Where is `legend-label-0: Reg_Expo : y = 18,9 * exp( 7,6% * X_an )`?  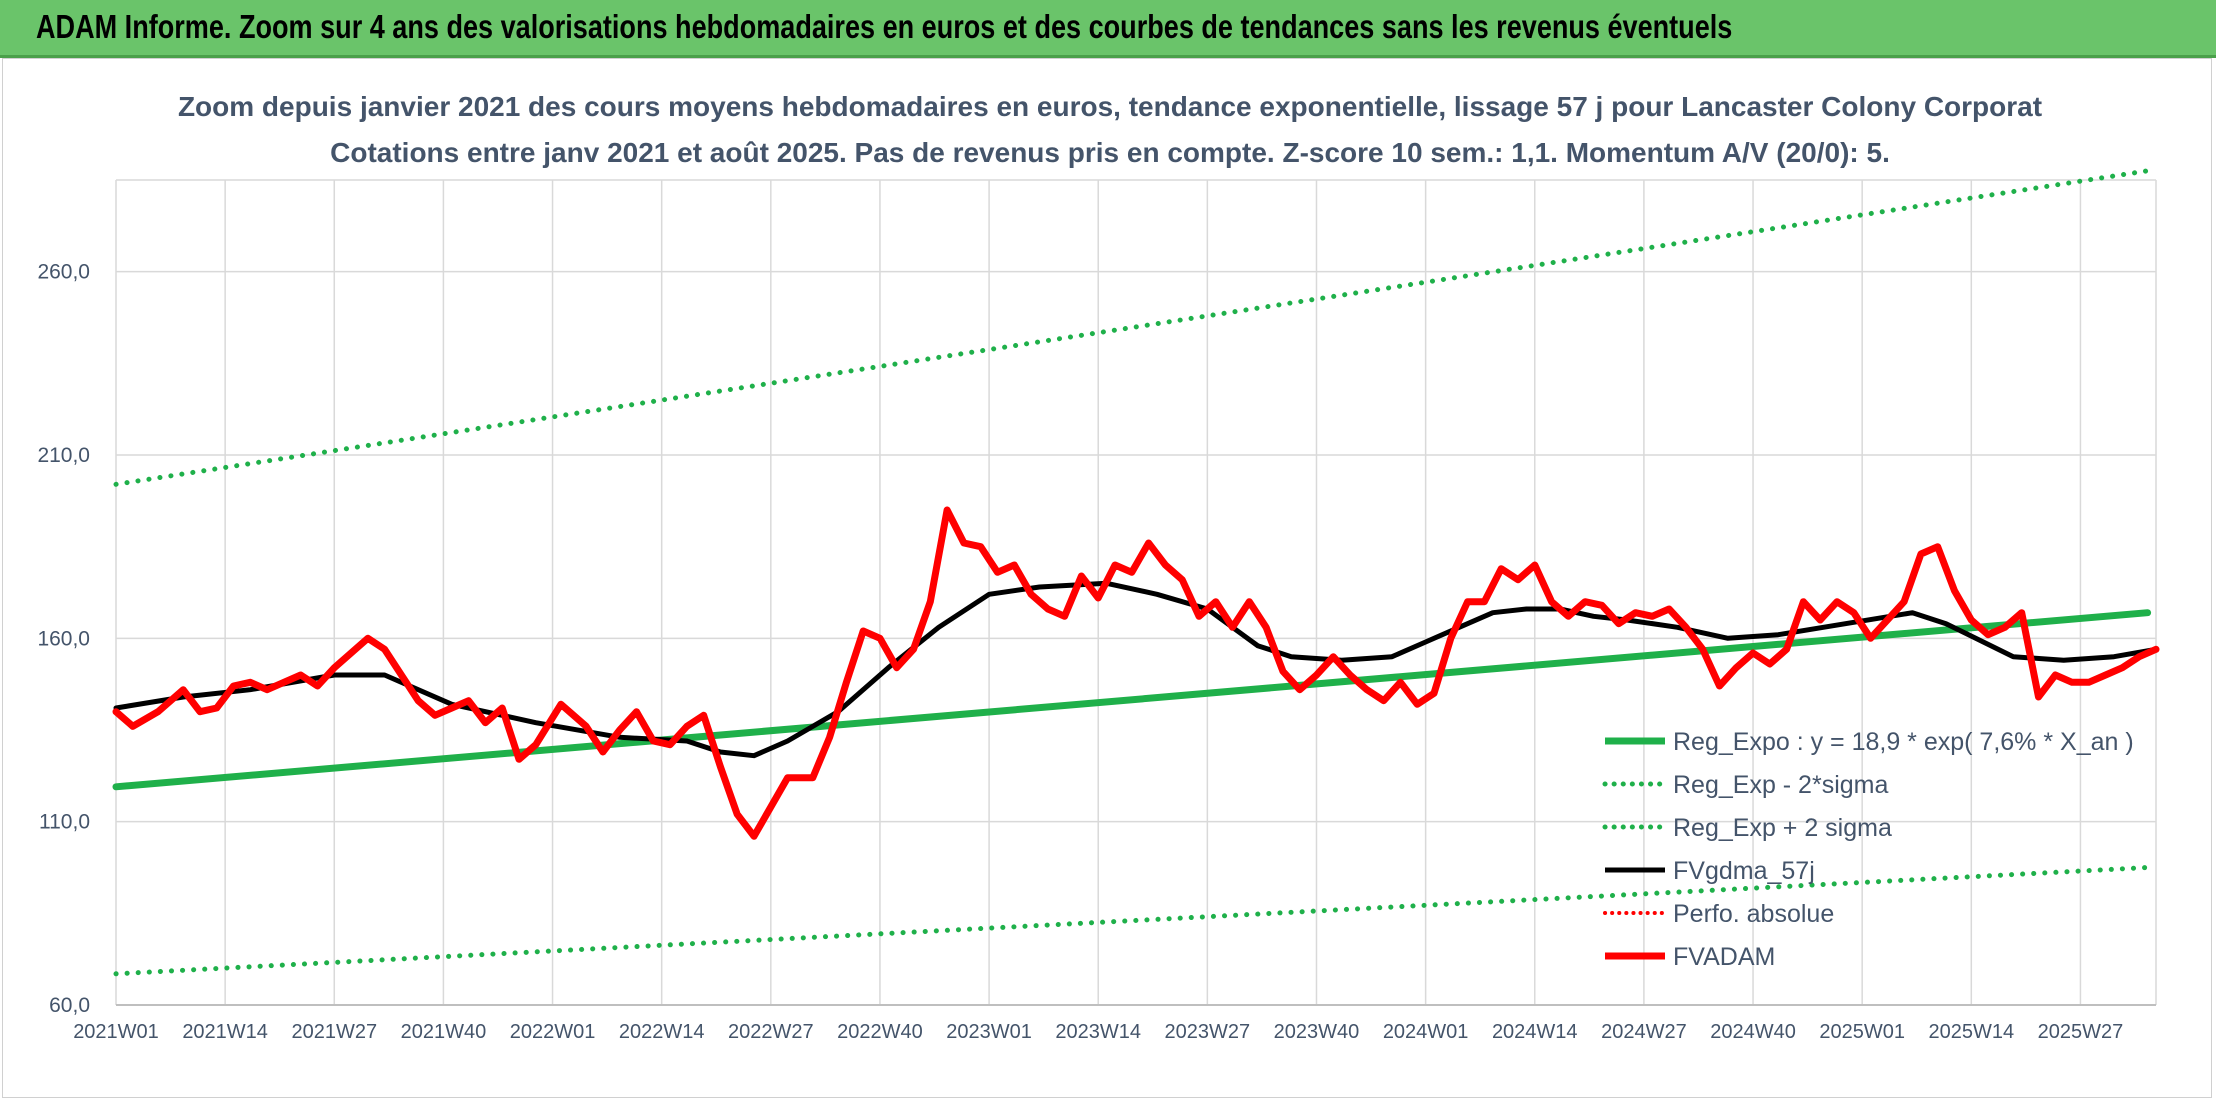
legend-label-0: Reg_Expo : y = 18,9 * exp( 7,6% * X_an ) is located at coordinates (1903, 742).